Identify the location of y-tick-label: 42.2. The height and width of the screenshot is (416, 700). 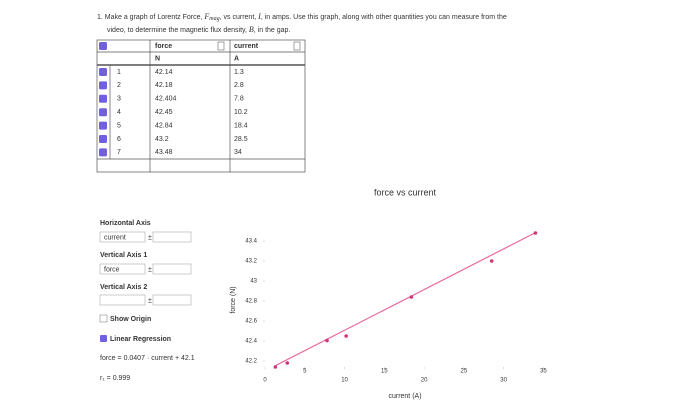
(251, 362).